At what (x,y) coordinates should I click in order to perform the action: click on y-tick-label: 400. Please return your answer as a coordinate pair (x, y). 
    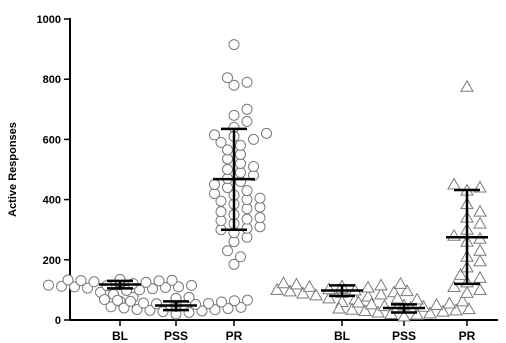
    Looking at the image, I should click on (52, 201).